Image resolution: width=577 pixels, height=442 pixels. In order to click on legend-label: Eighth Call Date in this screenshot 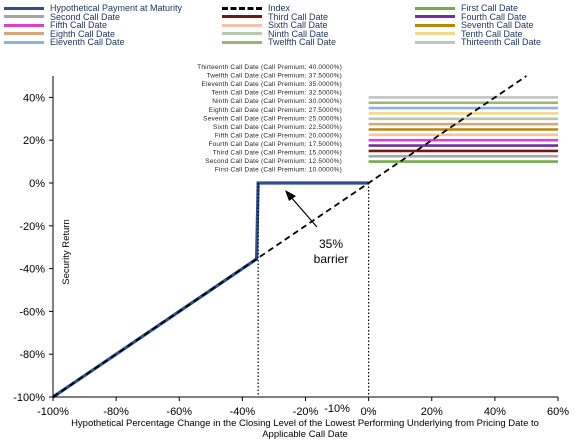, I will do `click(83, 33)`.